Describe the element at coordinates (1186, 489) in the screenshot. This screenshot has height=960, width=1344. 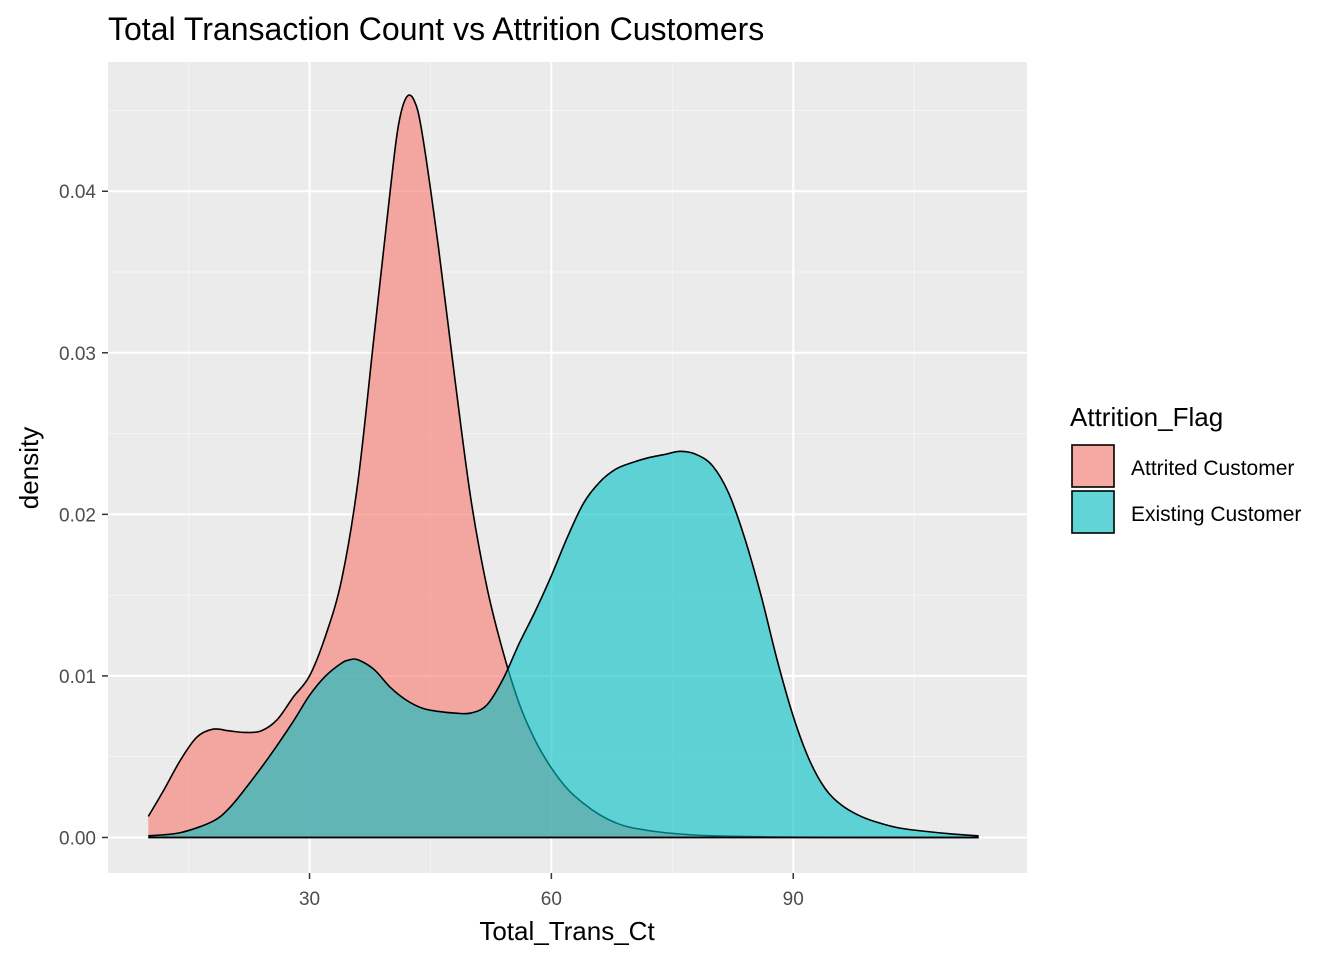
I see `legend-items: Attrited Customer Existing Customer` at that location.